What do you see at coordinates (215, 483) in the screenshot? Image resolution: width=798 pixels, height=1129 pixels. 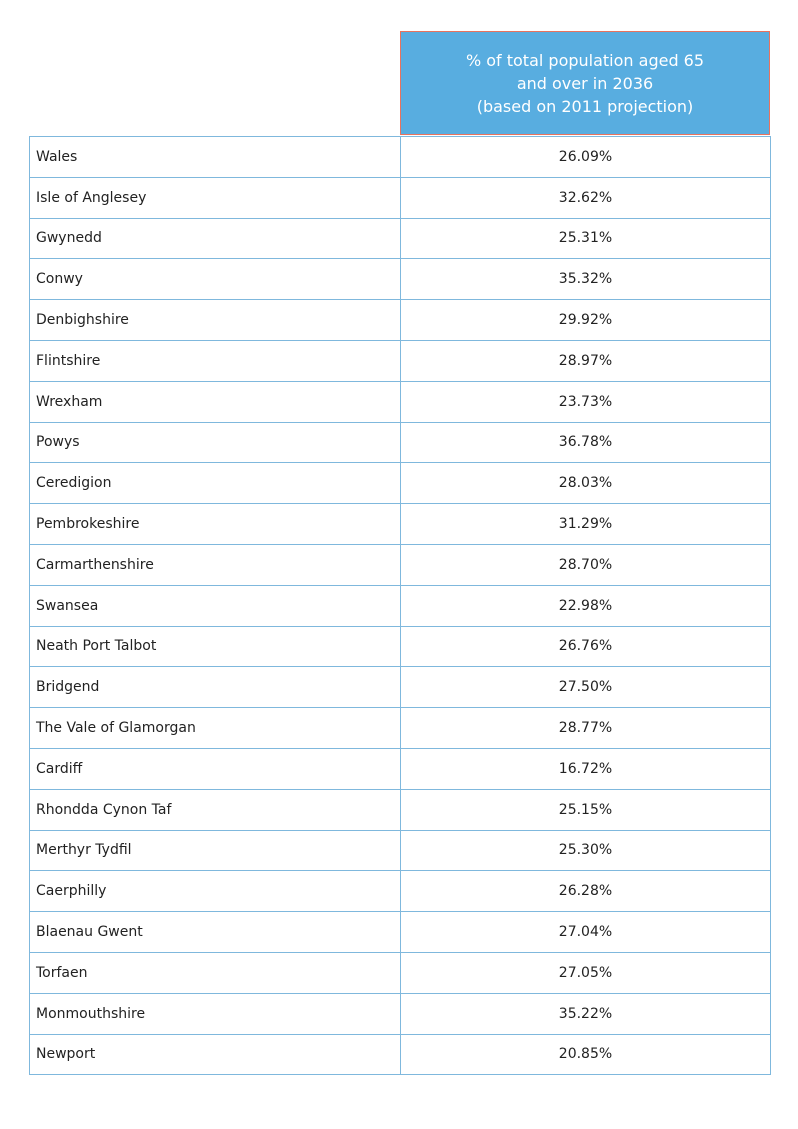 I see `region-cell: Ceredigion` at bounding box center [215, 483].